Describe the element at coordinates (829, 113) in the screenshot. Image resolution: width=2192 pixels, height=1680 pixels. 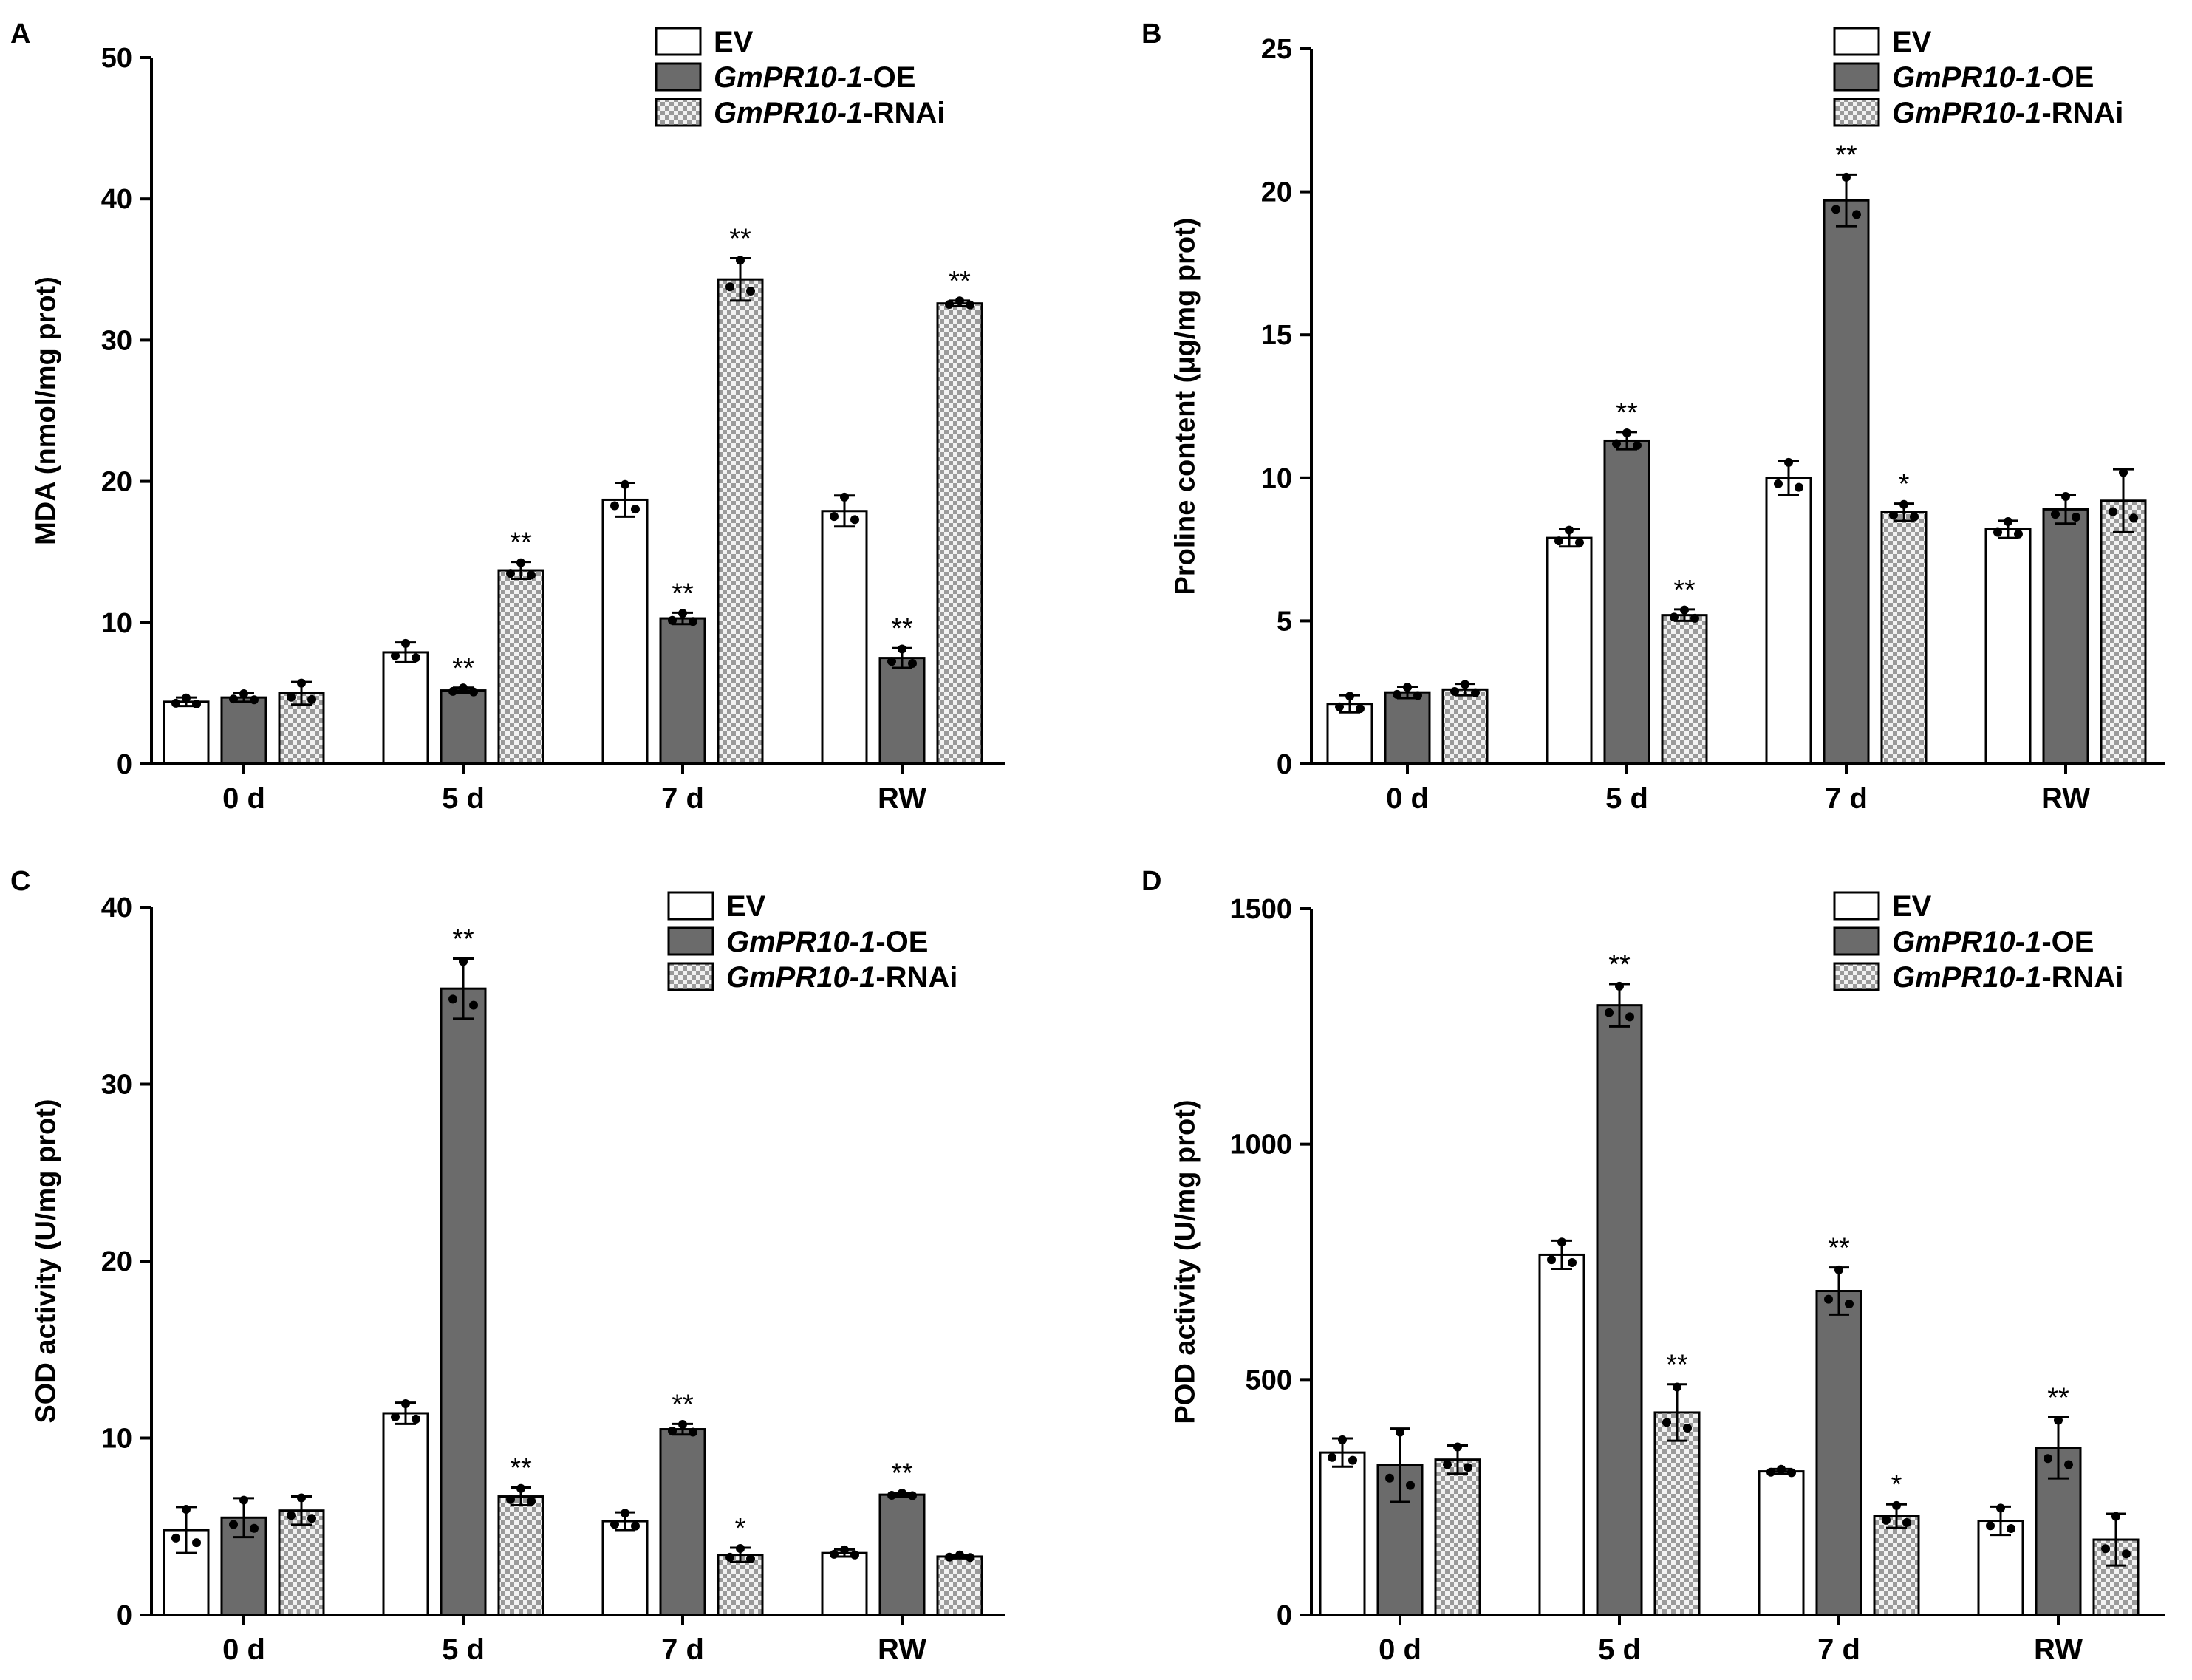
I see `legend-label-rnai: GmPR10-1-RNAi` at that location.